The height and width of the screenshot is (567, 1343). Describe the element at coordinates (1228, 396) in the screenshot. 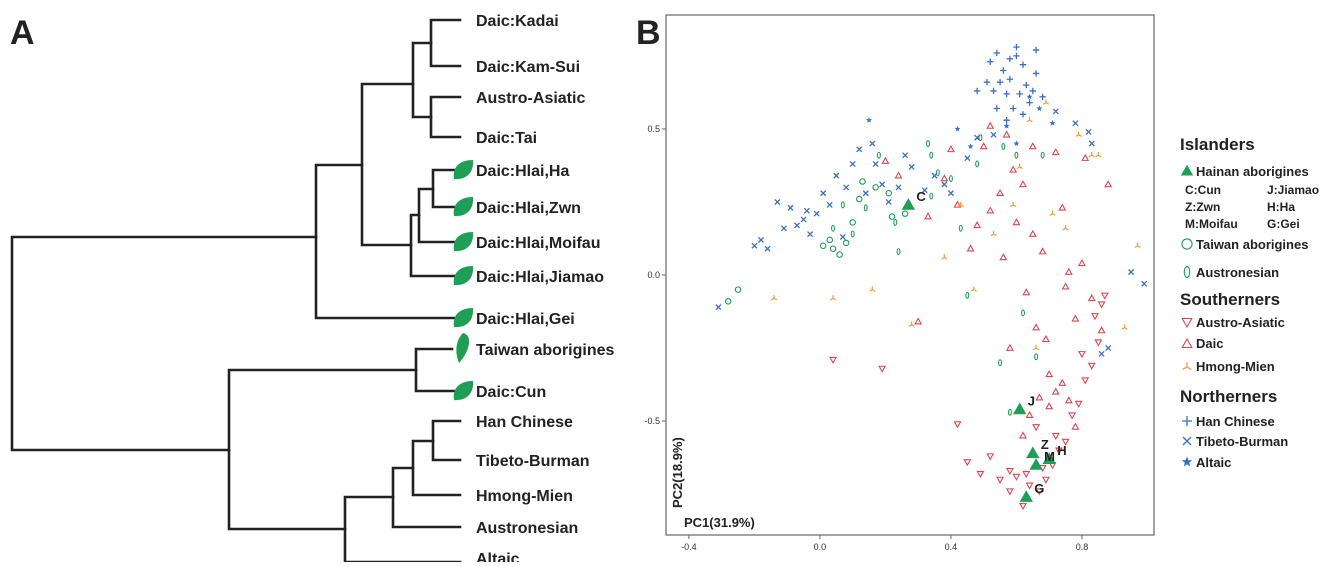

I see `legend-group-northerners: Northerners` at that location.